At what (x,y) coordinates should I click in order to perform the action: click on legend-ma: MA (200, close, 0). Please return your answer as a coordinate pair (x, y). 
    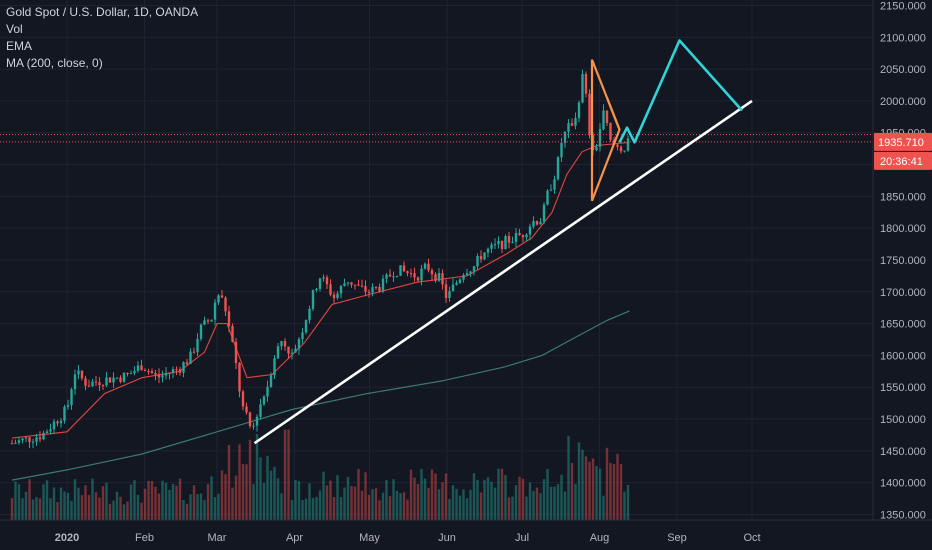
    Looking at the image, I should click on (54, 63).